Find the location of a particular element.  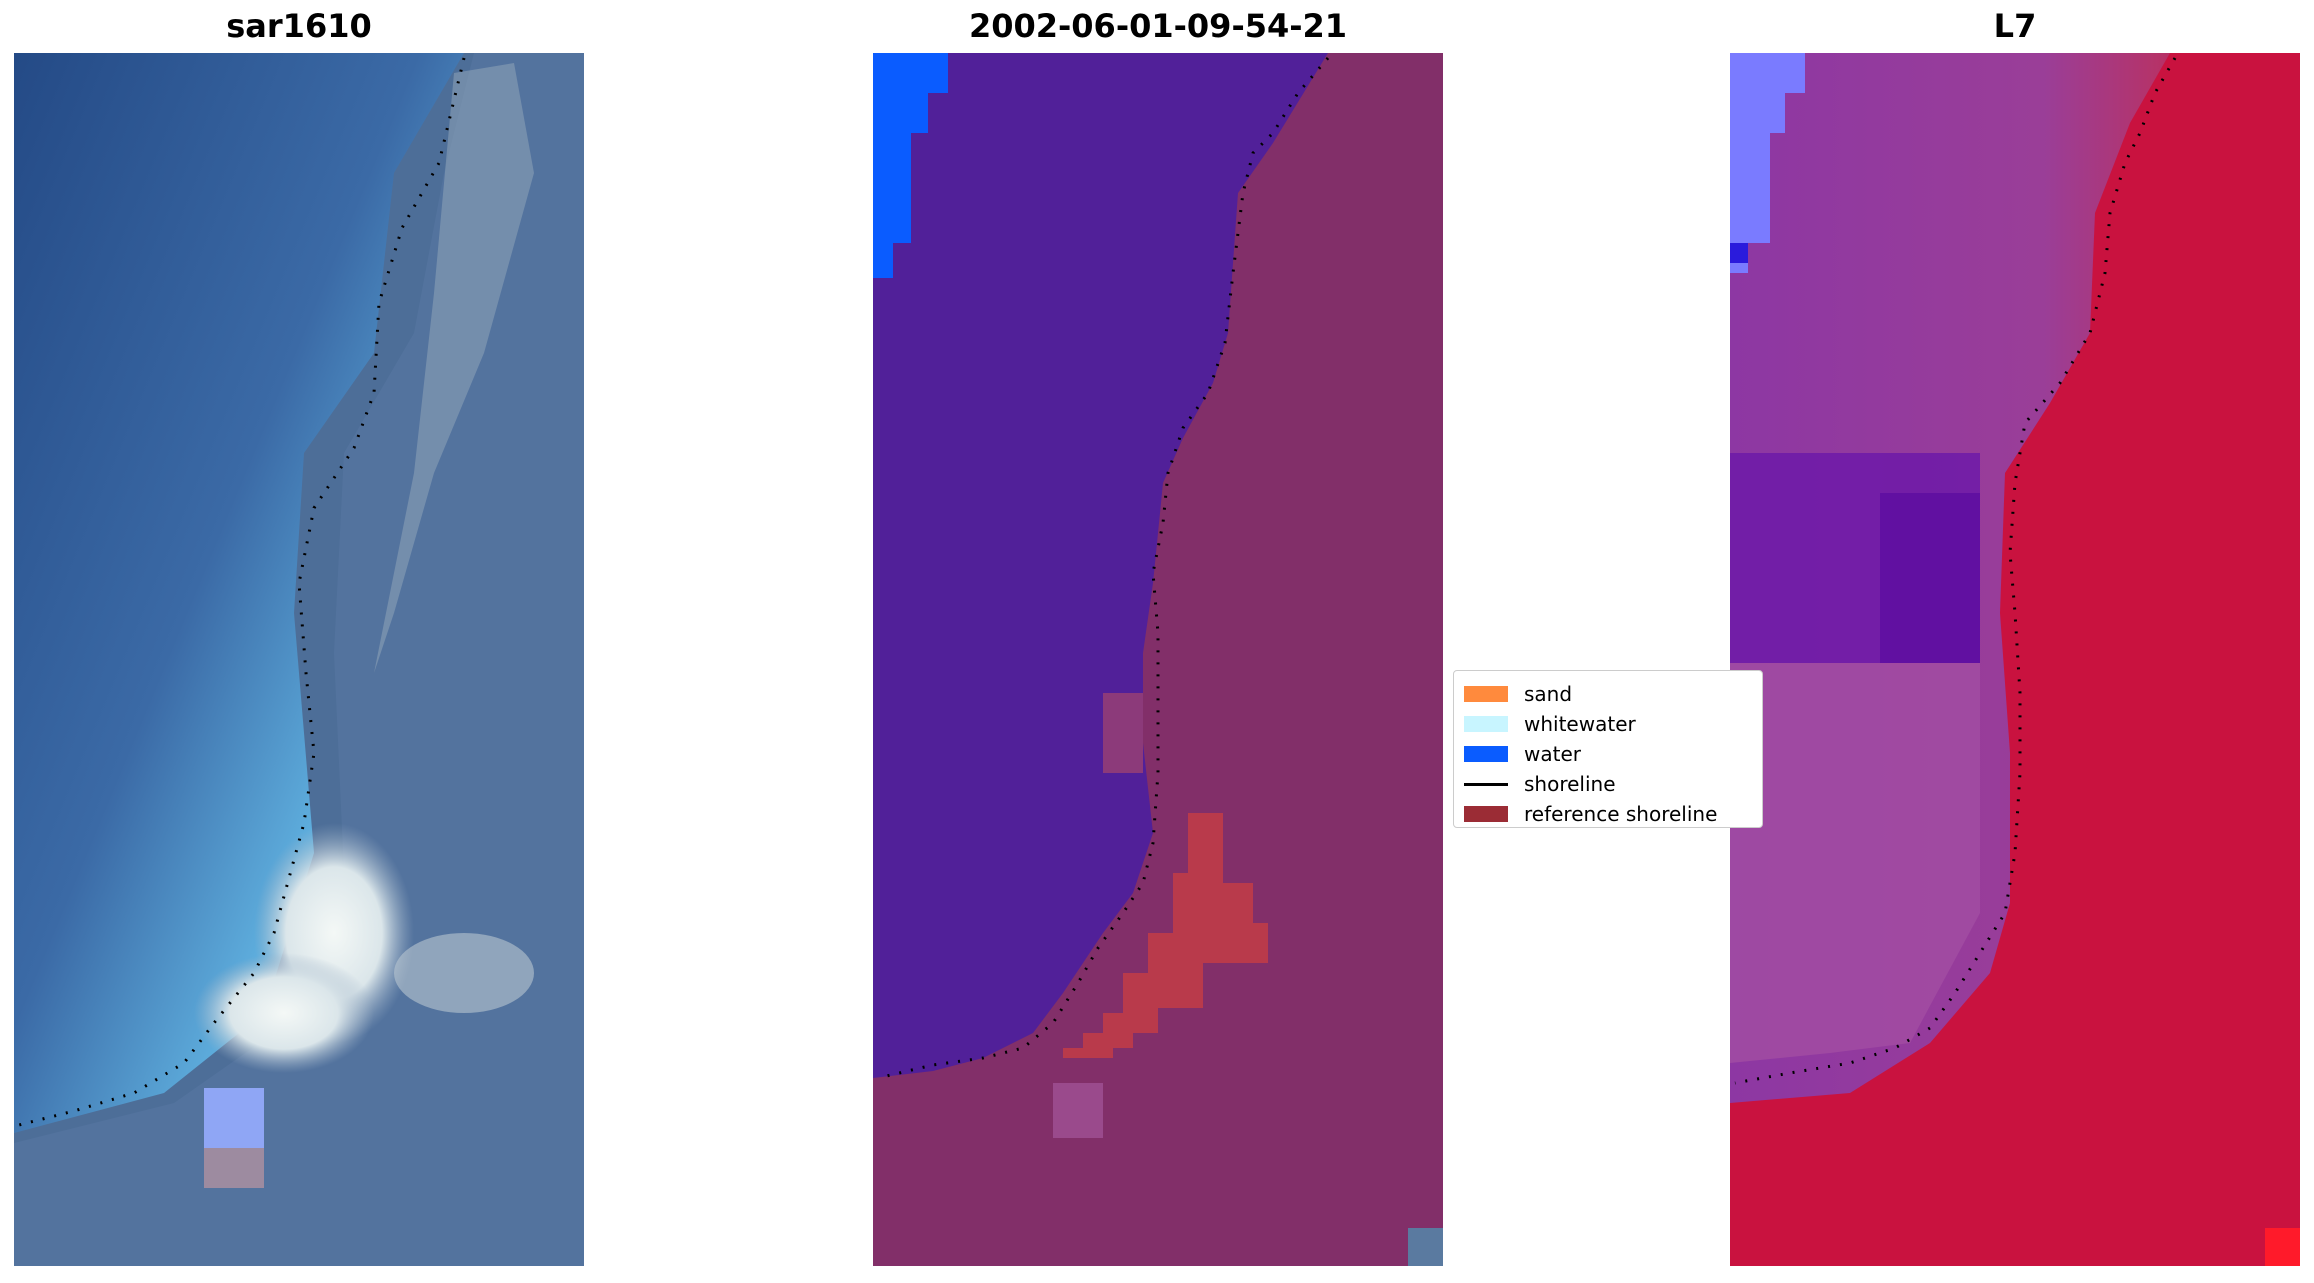

legend-label: shoreline is located at coordinates (1570, 784).